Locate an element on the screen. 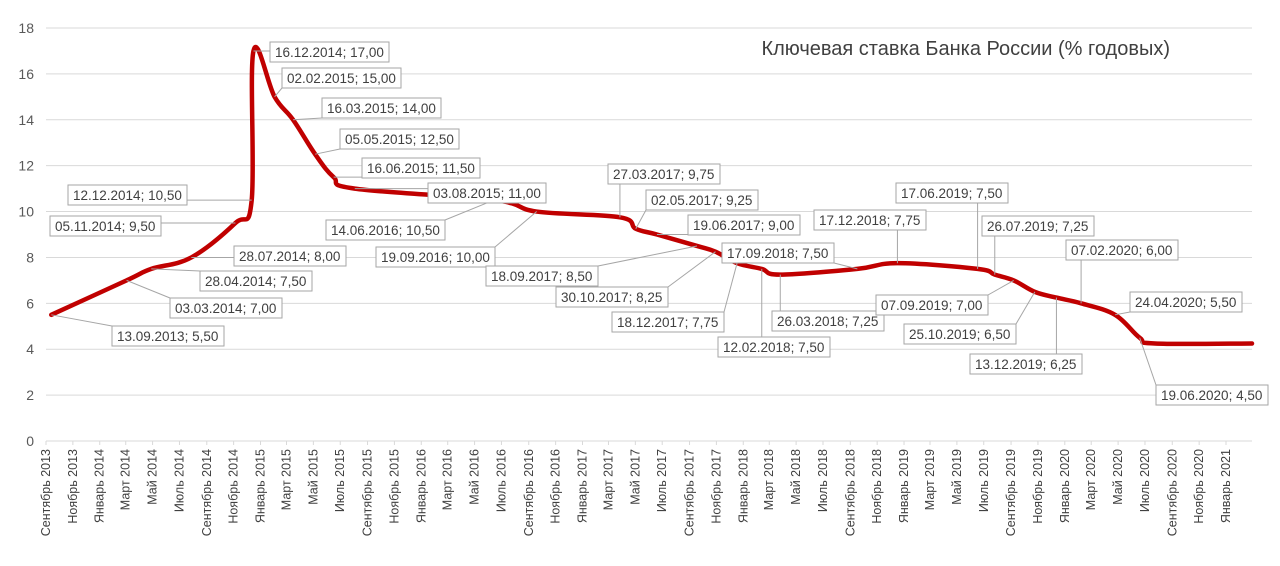 The image size is (1280, 566). x-tick-label: Июль 2016 is located at coordinates (501, 480).